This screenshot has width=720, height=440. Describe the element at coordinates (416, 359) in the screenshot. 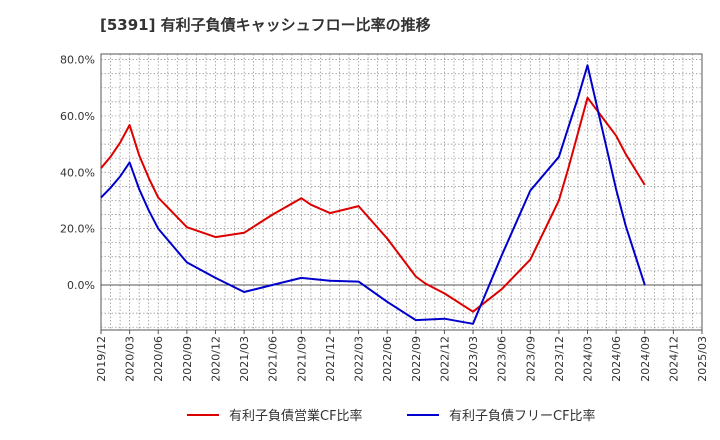

I see `x-tick-label: 2022/09` at that location.